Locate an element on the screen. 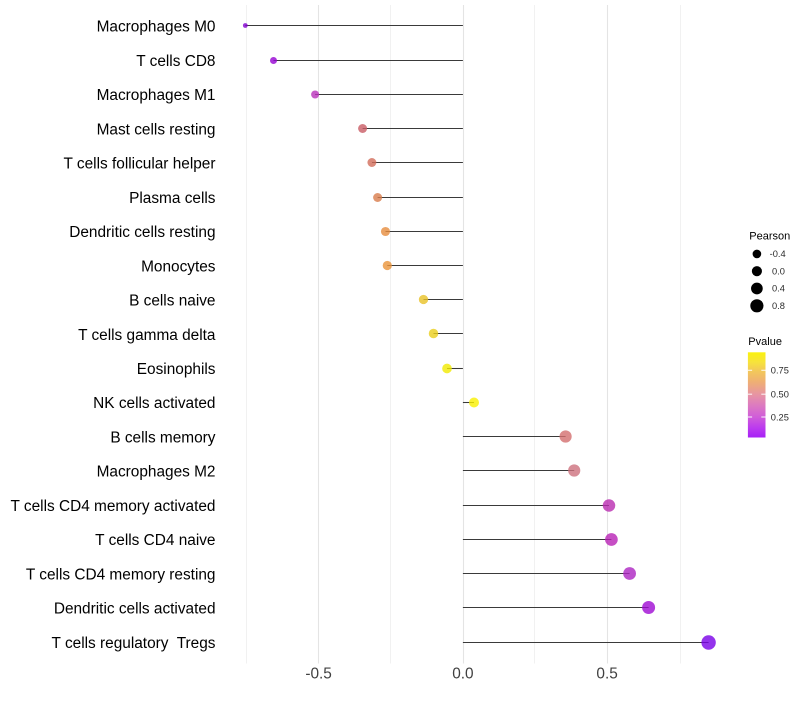 This screenshot has height=705, width=800. svg-text: B cells memory is located at coordinates (162, 438).